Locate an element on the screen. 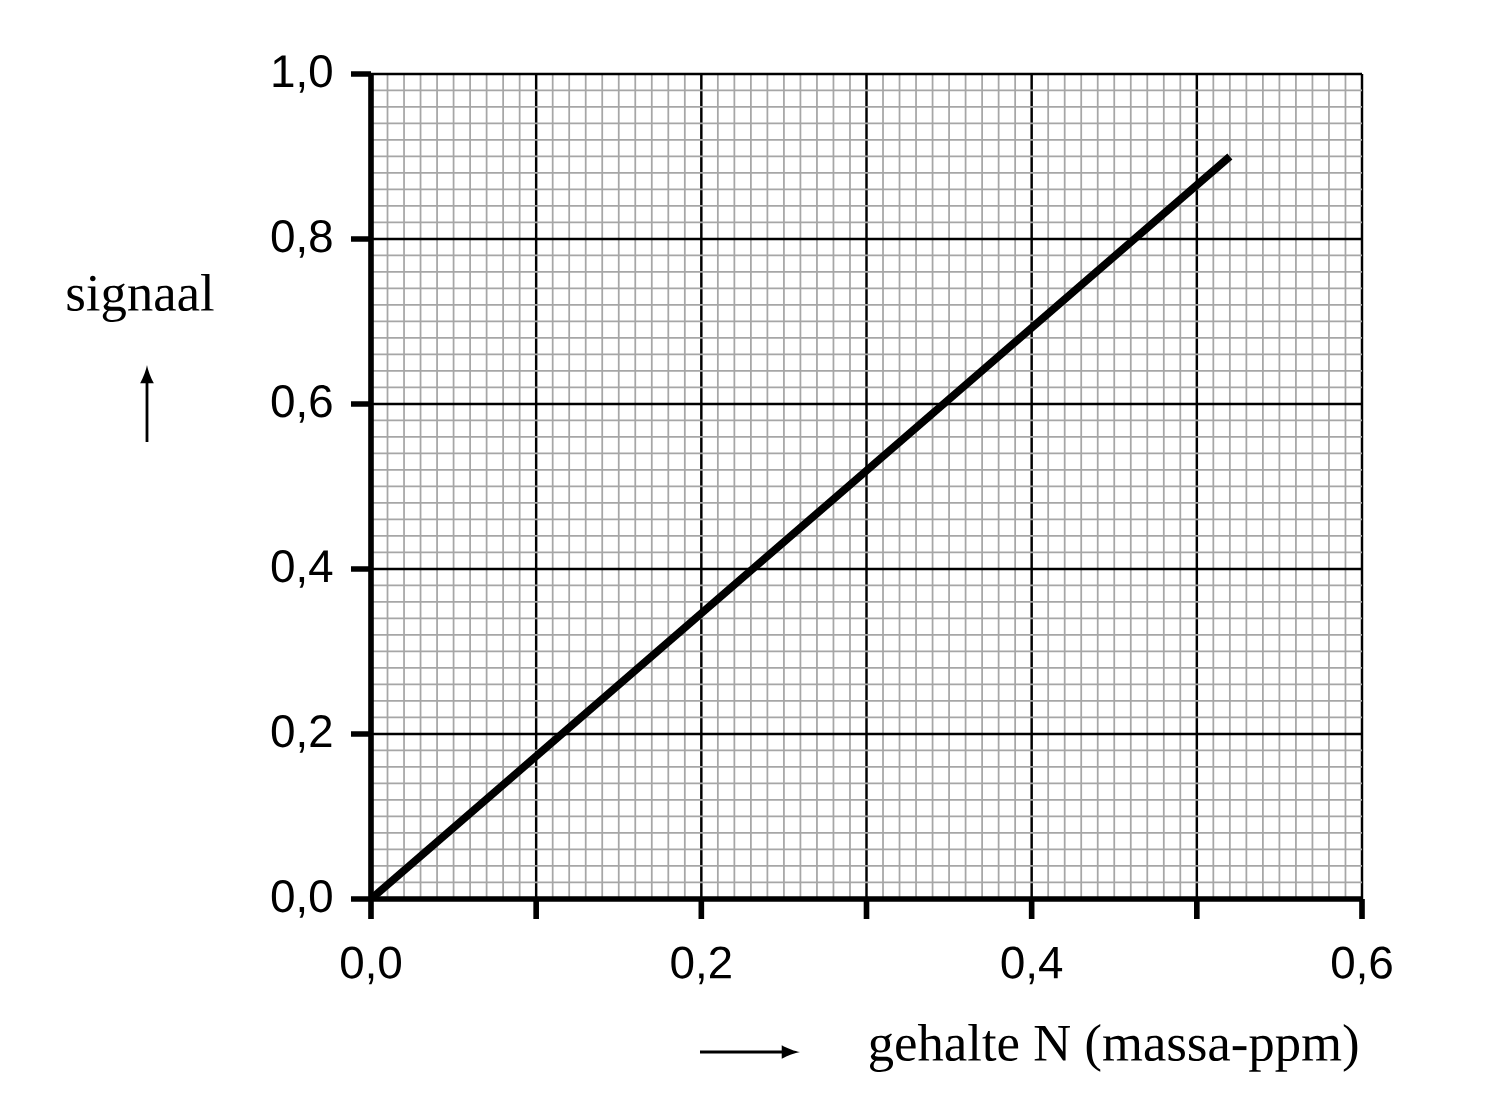 The image size is (1500, 1120). y-tick-label: 0,6 is located at coordinates (301, 404).